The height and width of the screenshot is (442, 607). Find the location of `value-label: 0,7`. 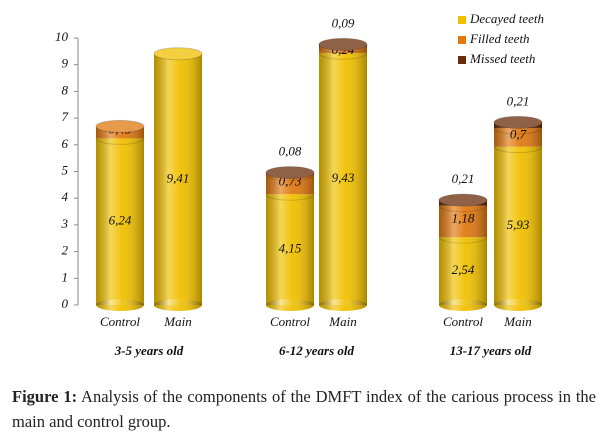

value-label: 0,7 is located at coordinates (518, 133).